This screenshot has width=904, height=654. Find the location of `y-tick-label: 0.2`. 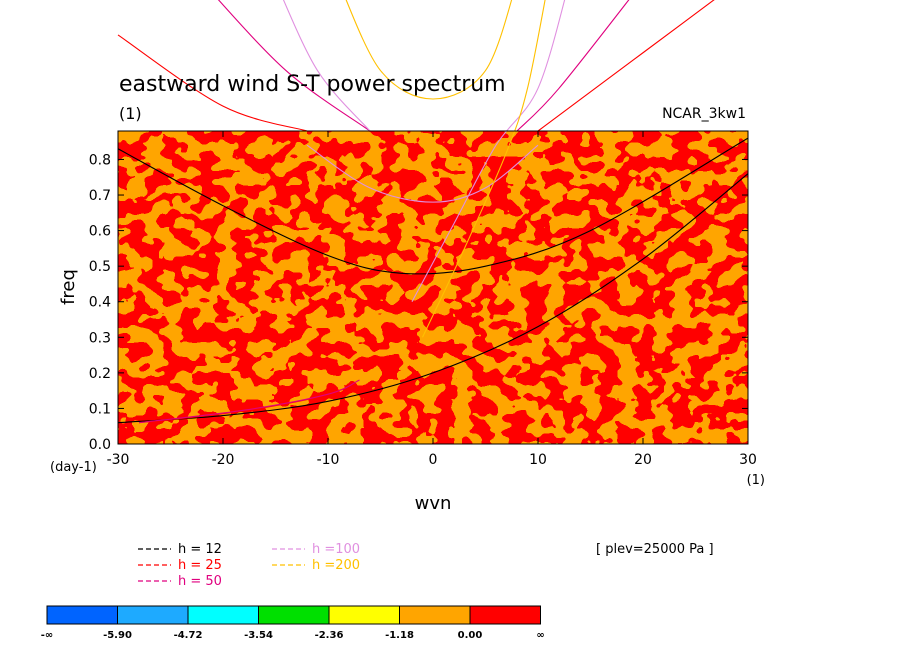

y-tick-label: 0.2 is located at coordinates (100, 374).